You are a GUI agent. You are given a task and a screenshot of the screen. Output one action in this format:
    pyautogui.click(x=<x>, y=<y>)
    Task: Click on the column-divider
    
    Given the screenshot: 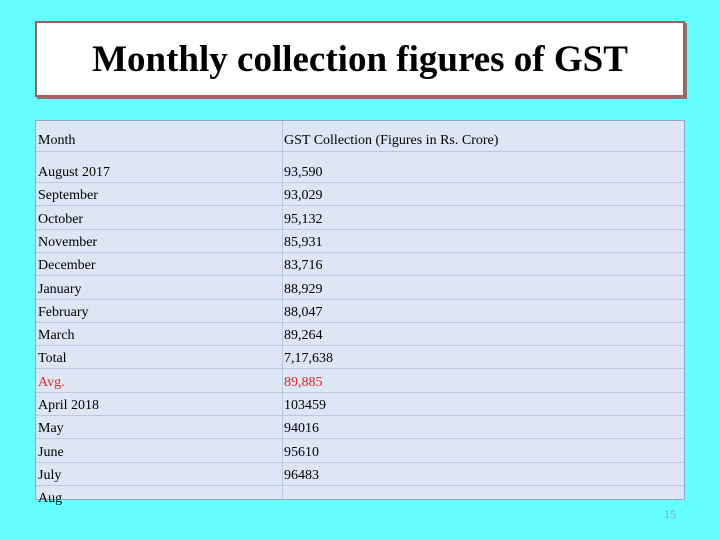 What is the action you would take?
    pyautogui.click(x=282, y=310)
    